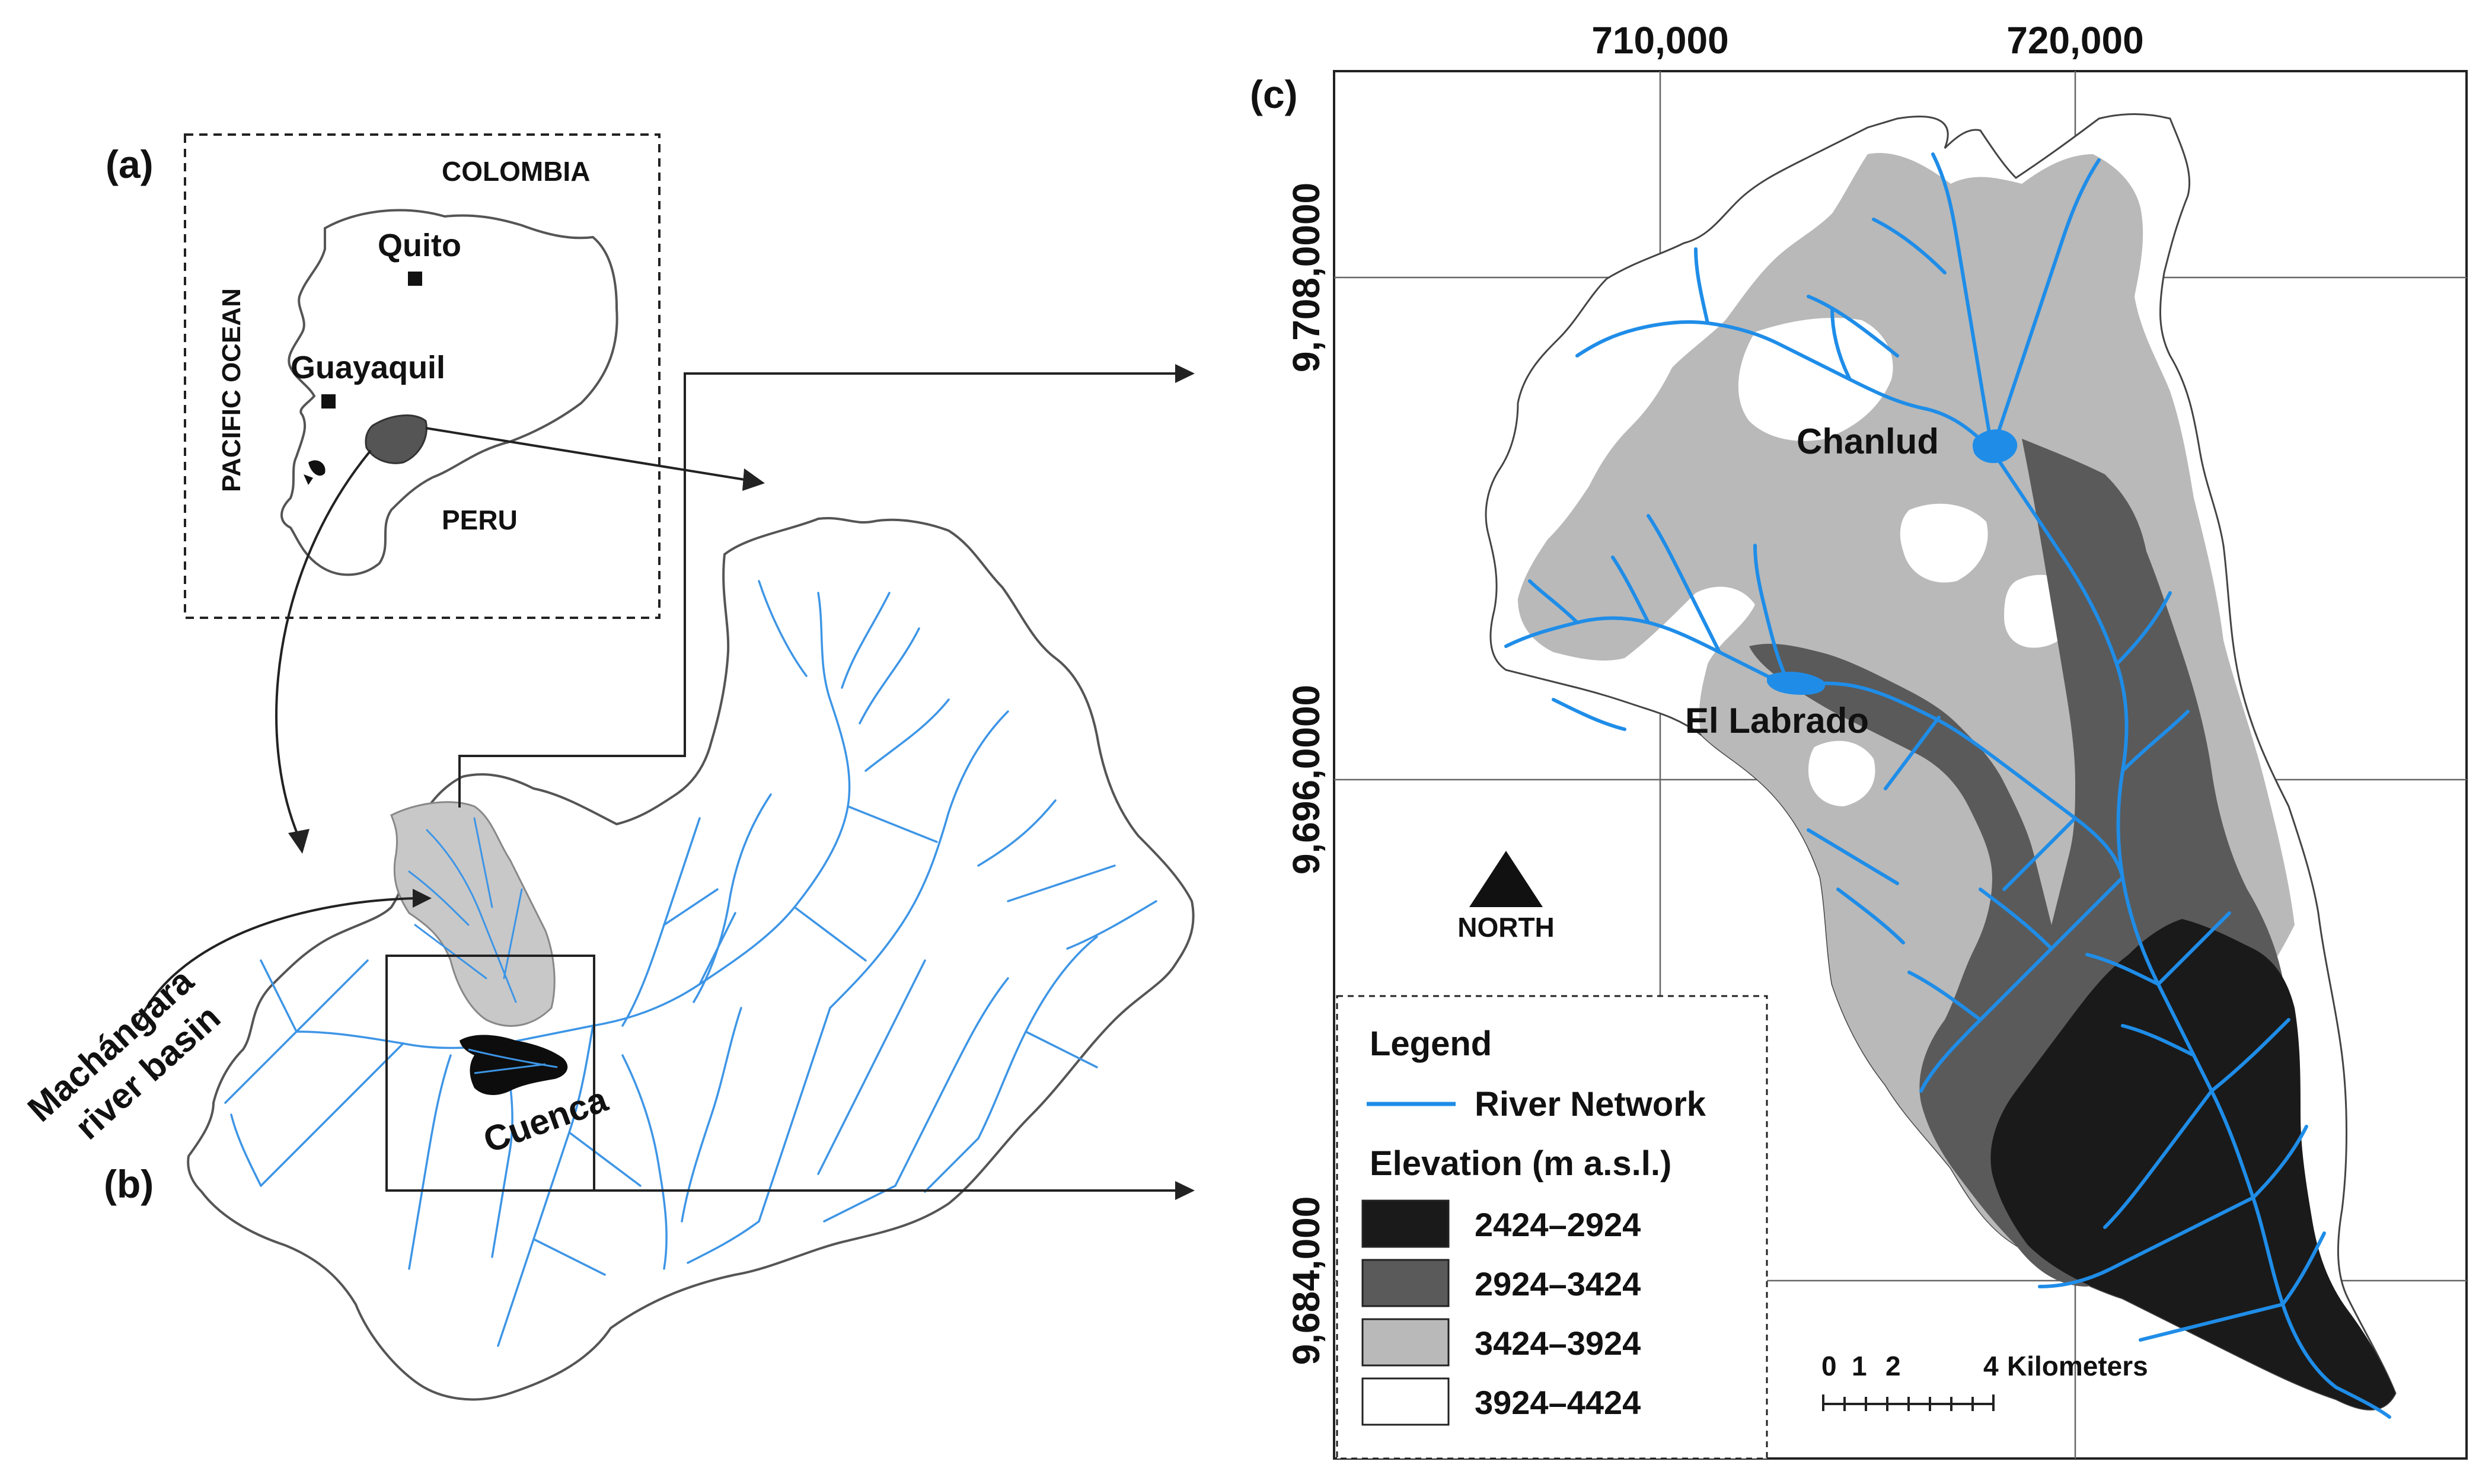 The height and width of the screenshot is (1484, 2479). Describe the element at coordinates (1558, 1284) in the screenshot. I see `legend-class-2: 2924–3424` at that location.